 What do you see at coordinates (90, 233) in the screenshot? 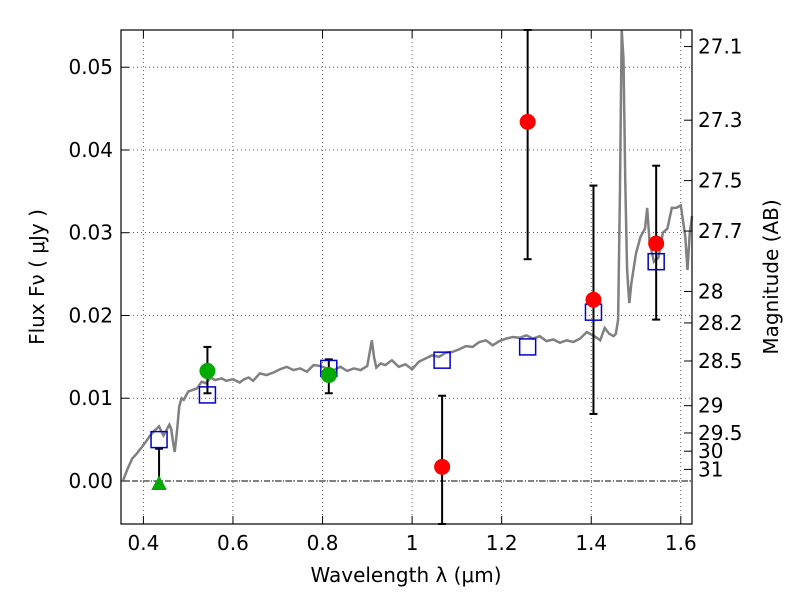
I see `y-tick-label: 0.03` at bounding box center [90, 233].